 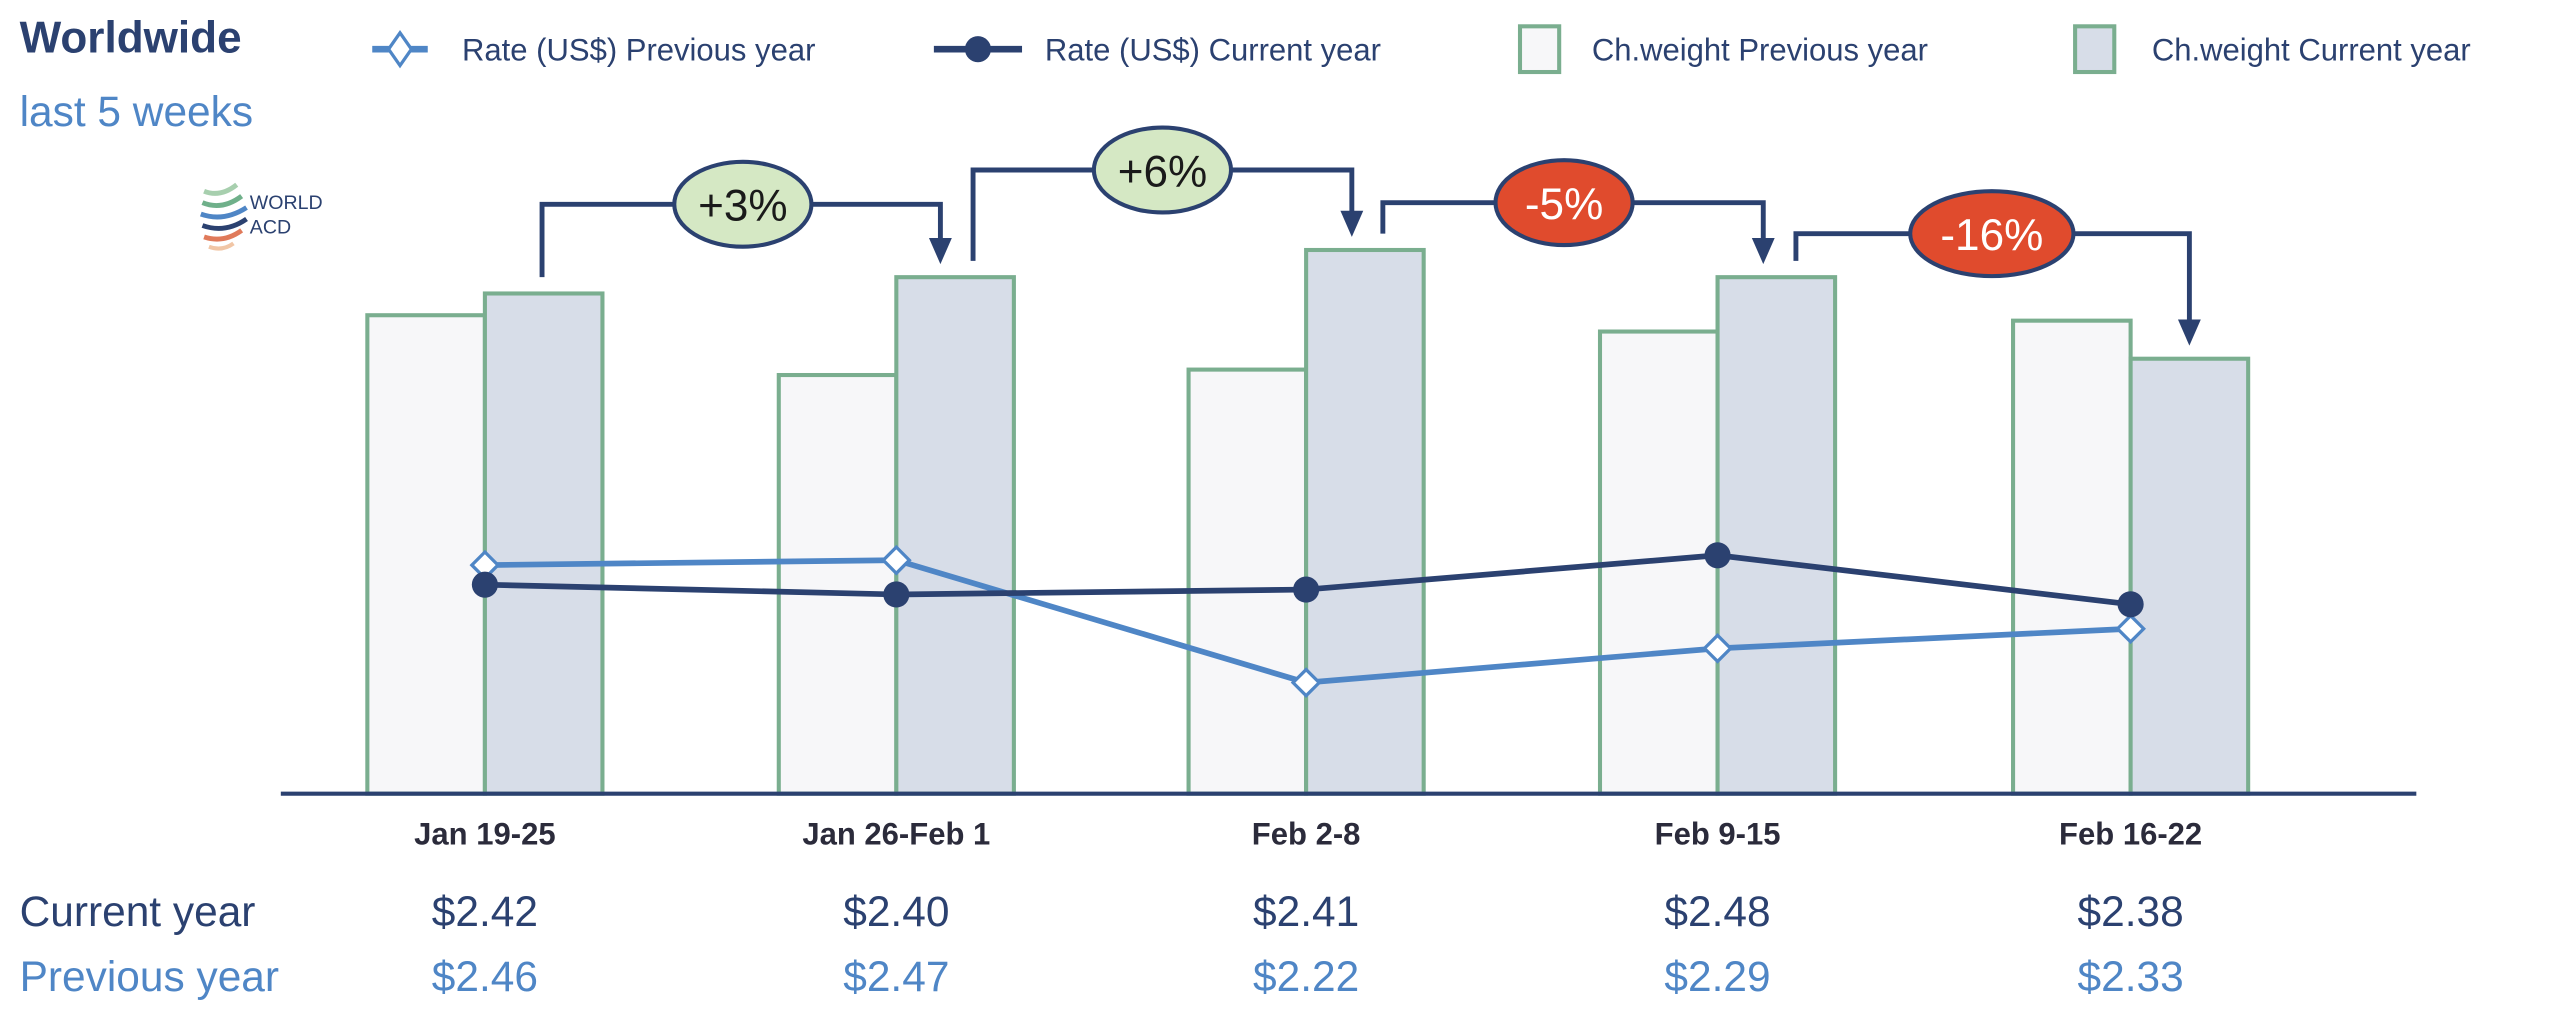 I want to click on change-badge-label: -16%, so click(x=1991, y=235).